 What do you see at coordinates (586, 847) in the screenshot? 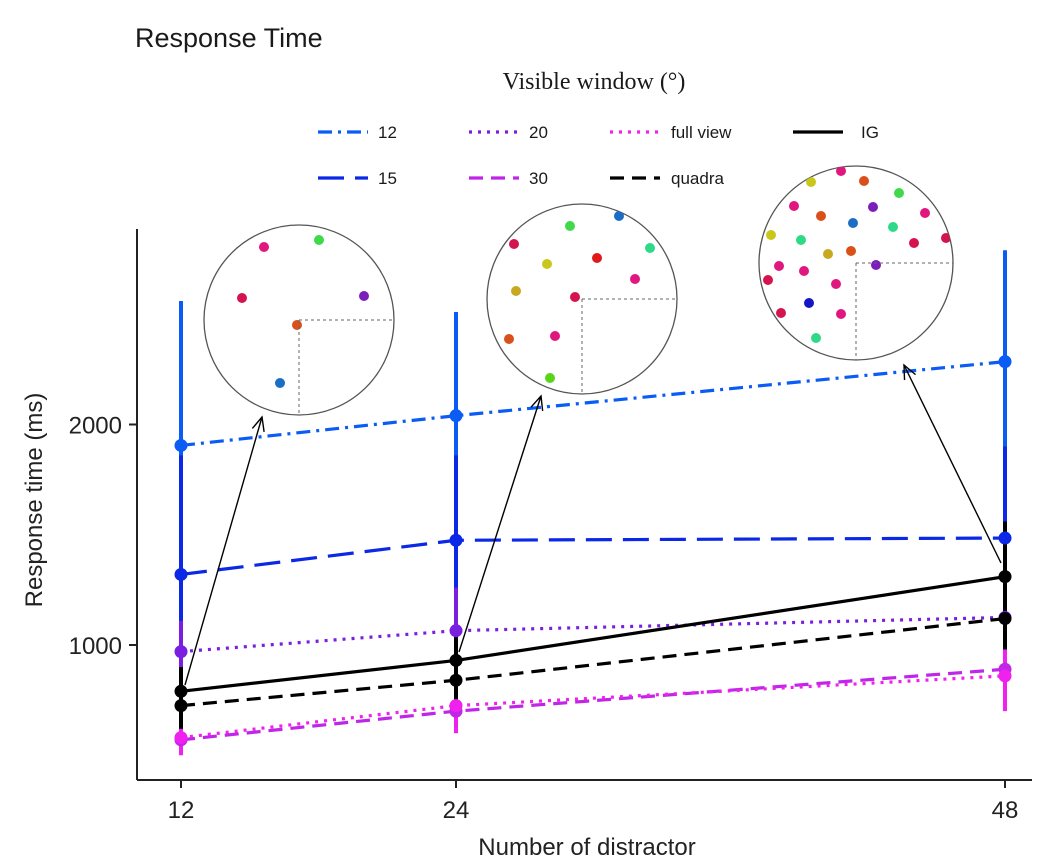
I see `x-axis-title: Number of distractor` at bounding box center [586, 847].